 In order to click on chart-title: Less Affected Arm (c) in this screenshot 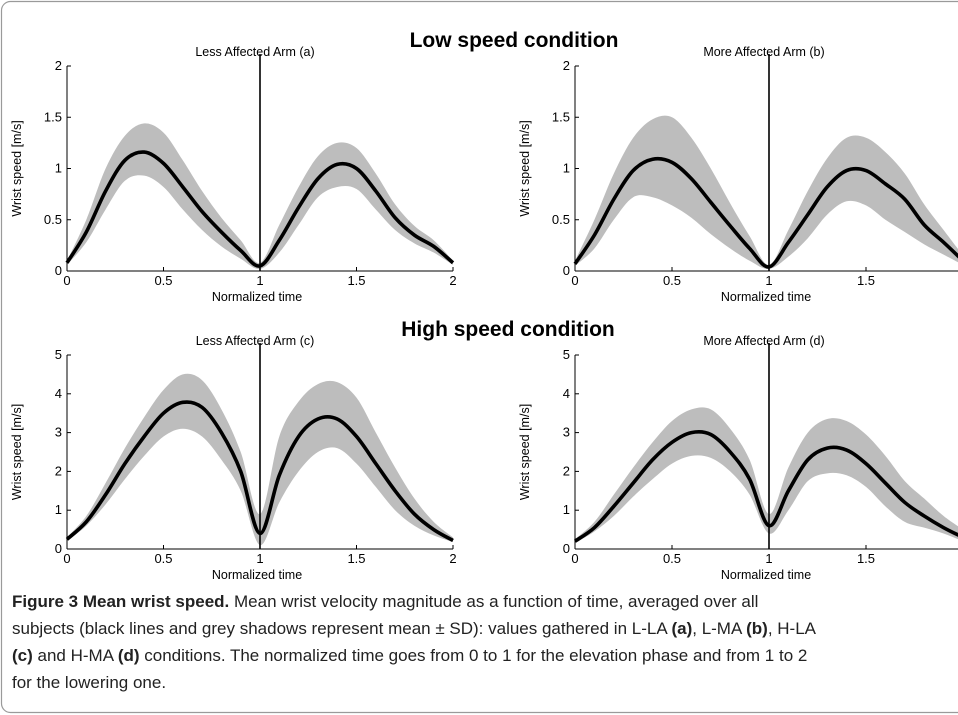, I will do `click(255, 341)`.